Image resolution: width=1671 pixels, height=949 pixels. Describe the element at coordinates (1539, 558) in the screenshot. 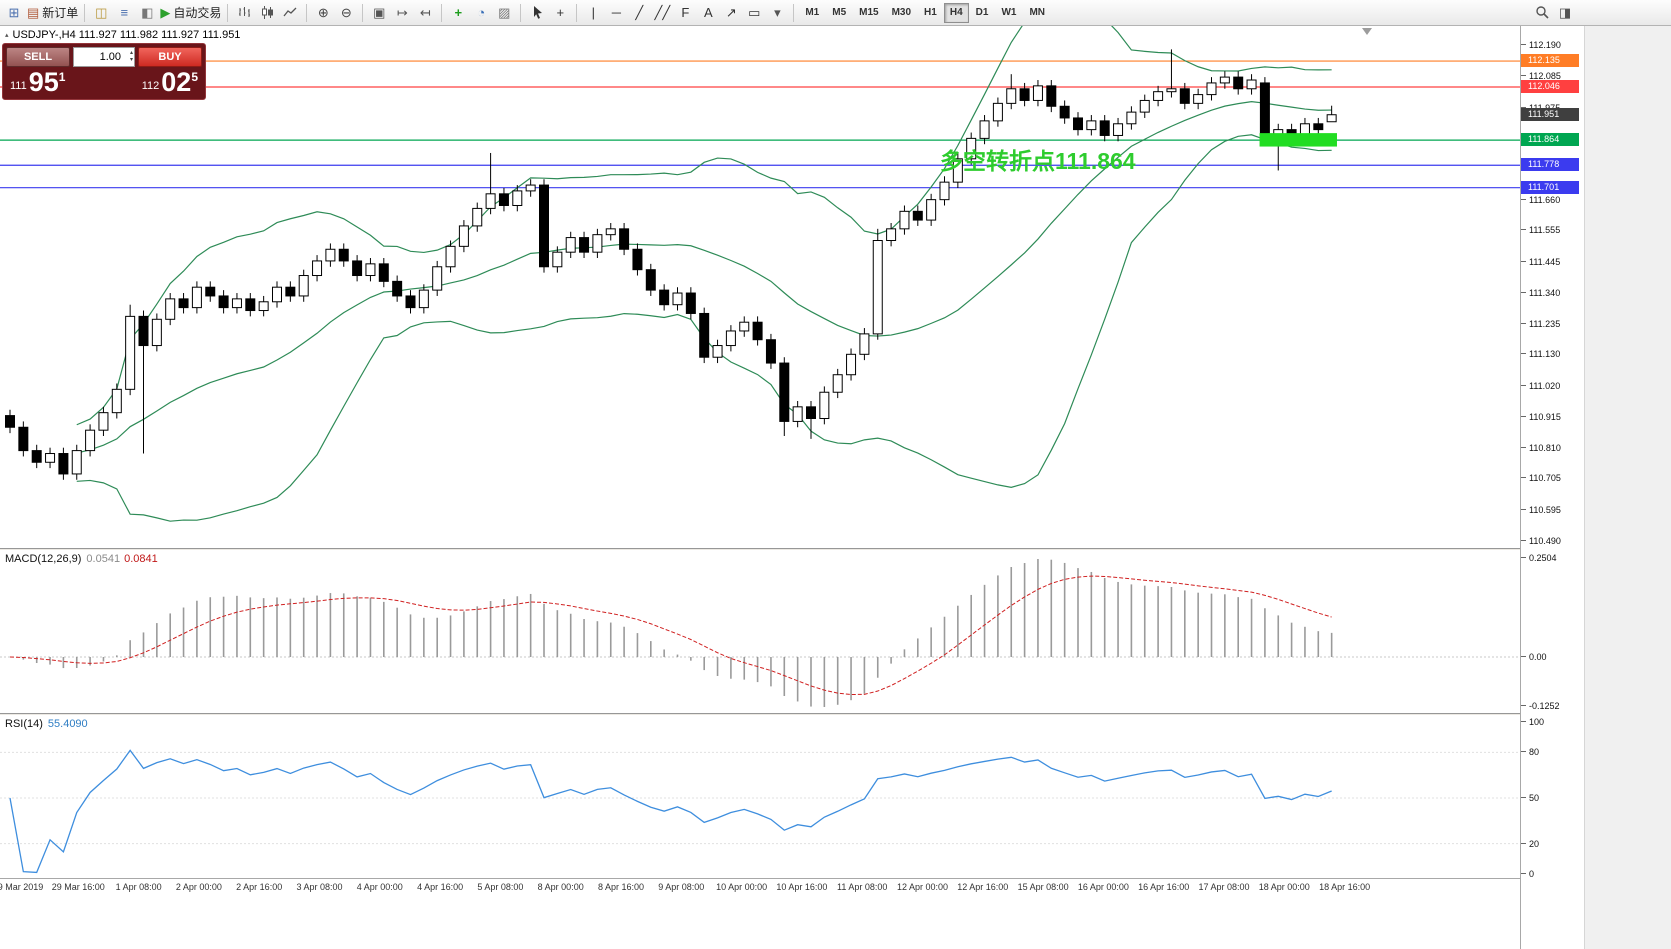

I see `scale-tick: 0.2504` at that location.